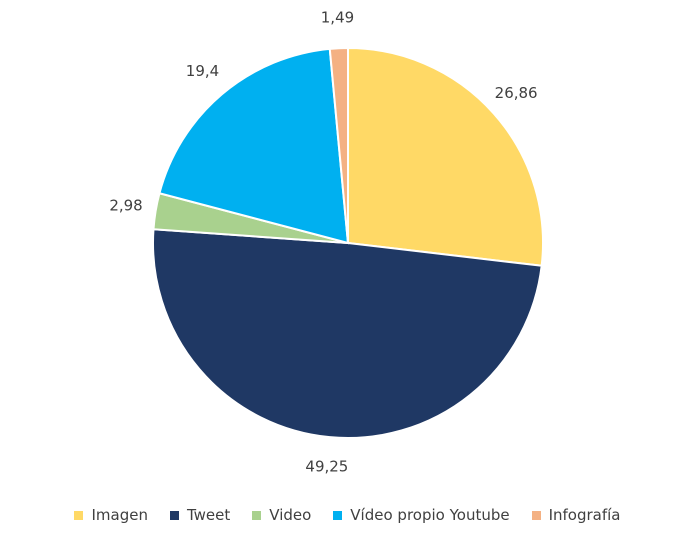 The height and width of the screenshot is (534, 695). I want to click on legend-item: Video, so click(281, 515).